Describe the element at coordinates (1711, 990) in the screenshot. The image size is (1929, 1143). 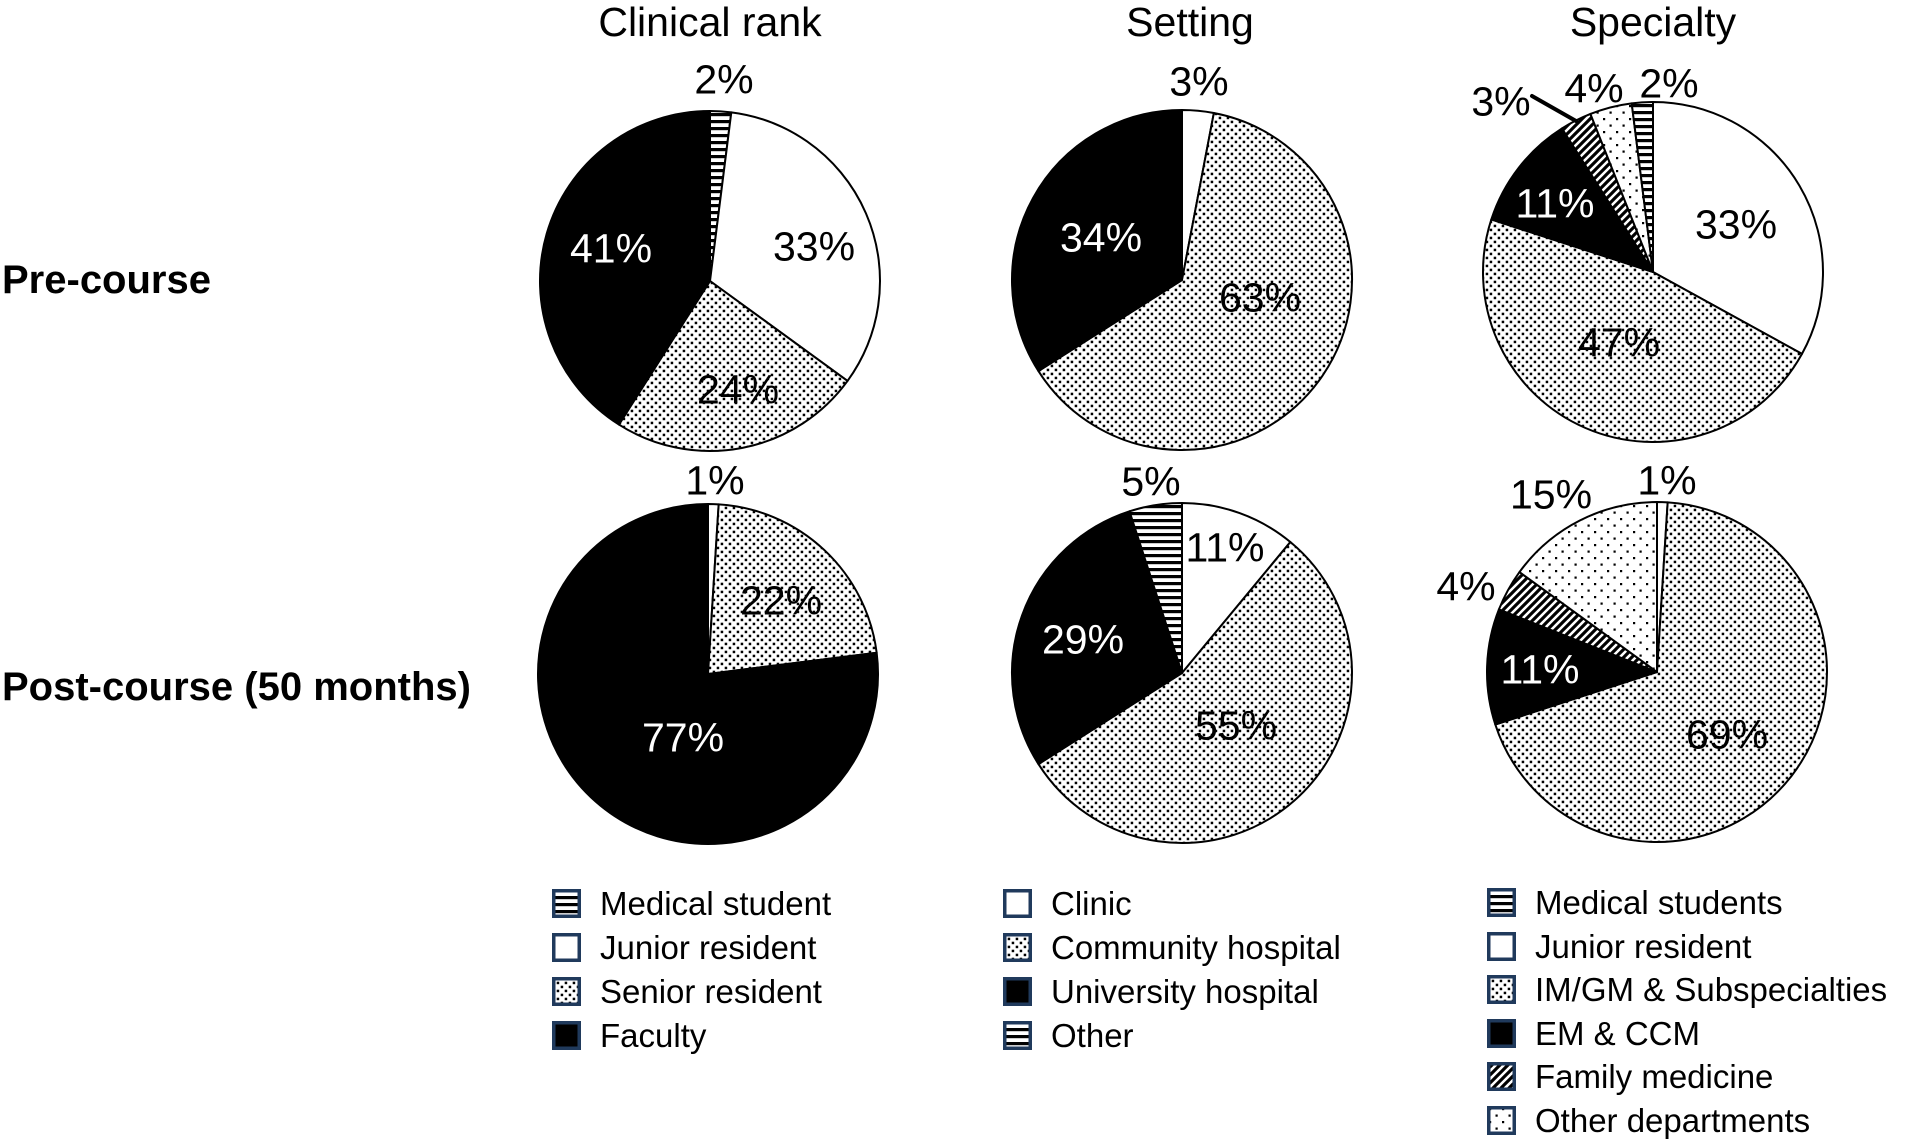
I see `legend-label: IM/GM & Subspecialties` at that location.